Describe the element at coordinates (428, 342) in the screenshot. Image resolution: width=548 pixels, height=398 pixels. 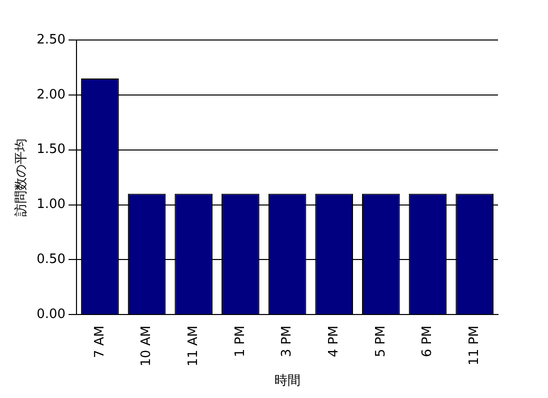
I see `x-tick-label: 6 PM` at that location.